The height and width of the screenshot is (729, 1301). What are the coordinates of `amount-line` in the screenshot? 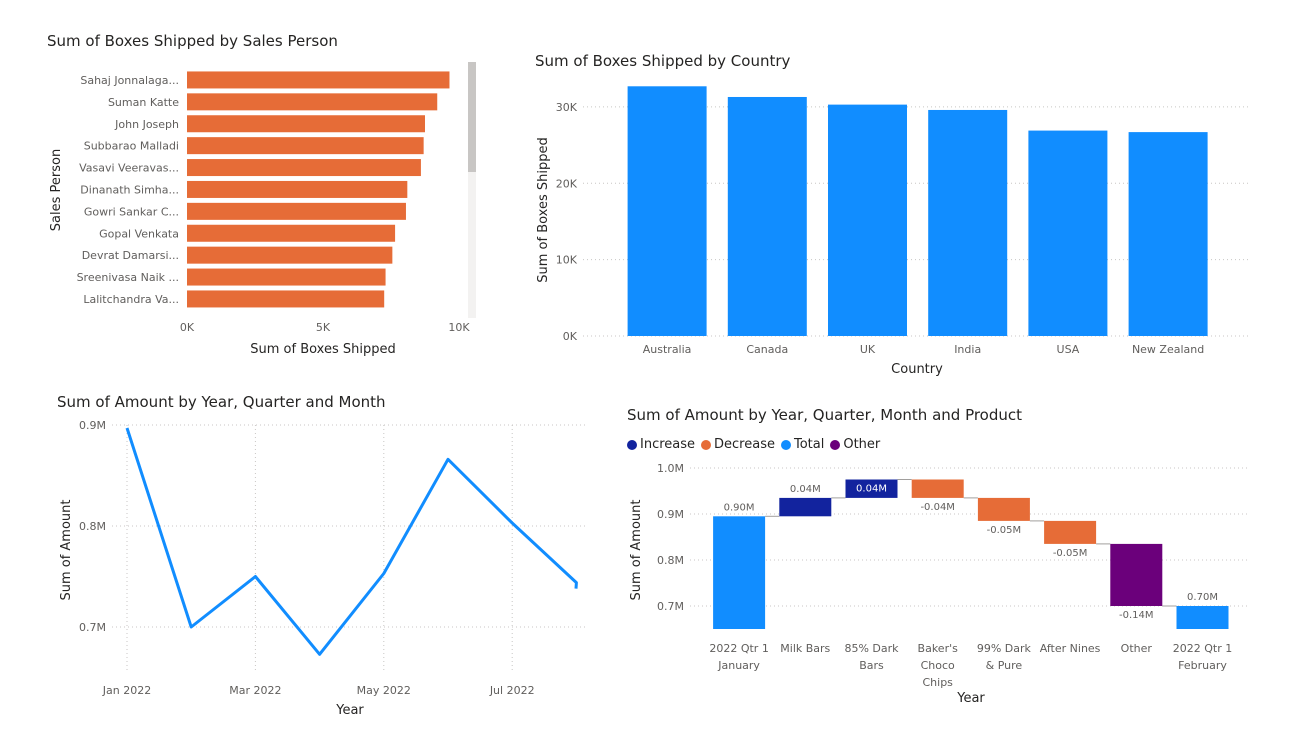 It's located at (351, 541).